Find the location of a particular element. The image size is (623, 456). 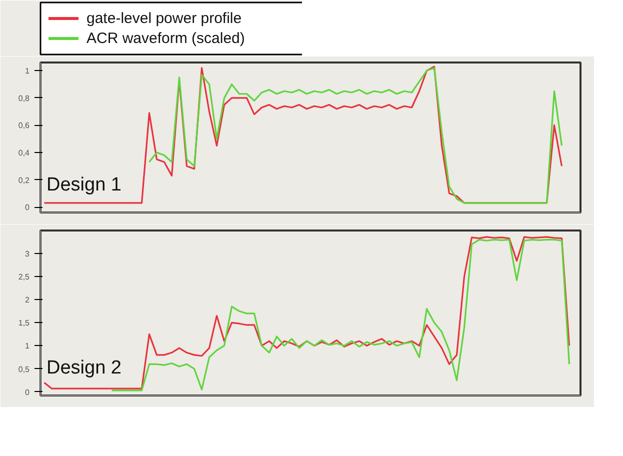

y-tick-label: 1,5 is located at coordinates (24, 323).